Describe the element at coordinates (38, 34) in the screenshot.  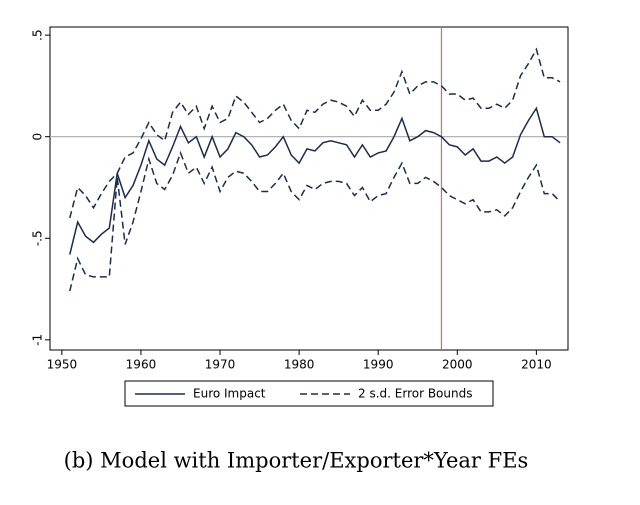
I see `y-tick-label: .5` at that location.